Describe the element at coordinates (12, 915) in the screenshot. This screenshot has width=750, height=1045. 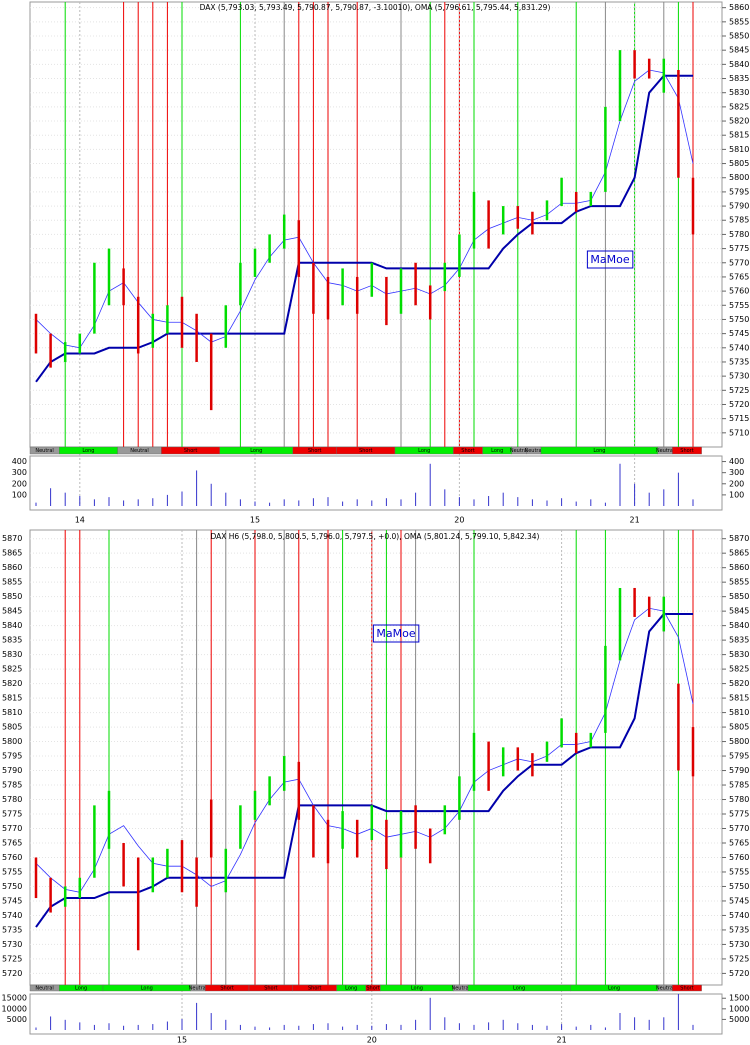
I see `y-tick-label: 5740` at that location.